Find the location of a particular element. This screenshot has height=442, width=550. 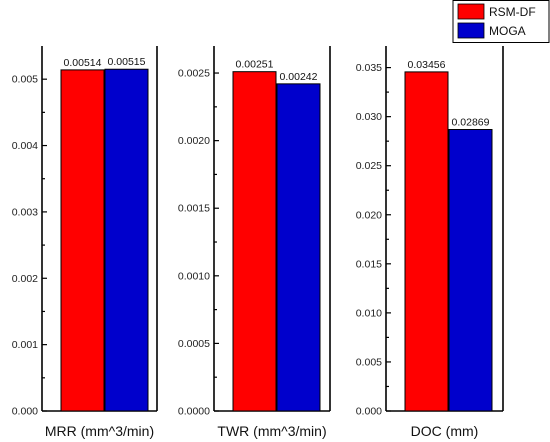

y-tick-label: 0.004 is located at coordinates (25, 146).